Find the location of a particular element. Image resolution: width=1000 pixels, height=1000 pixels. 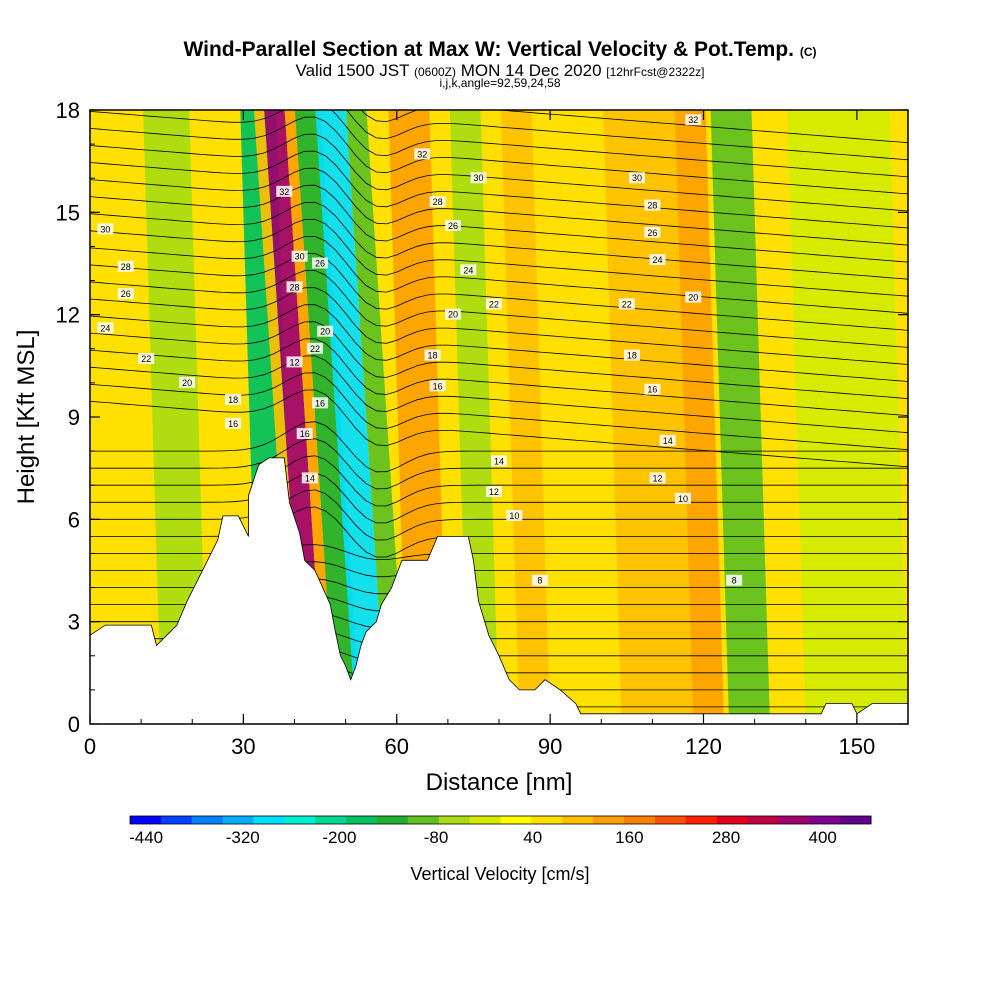

x-tick-label: 30 is located at coordinates (243, 746).